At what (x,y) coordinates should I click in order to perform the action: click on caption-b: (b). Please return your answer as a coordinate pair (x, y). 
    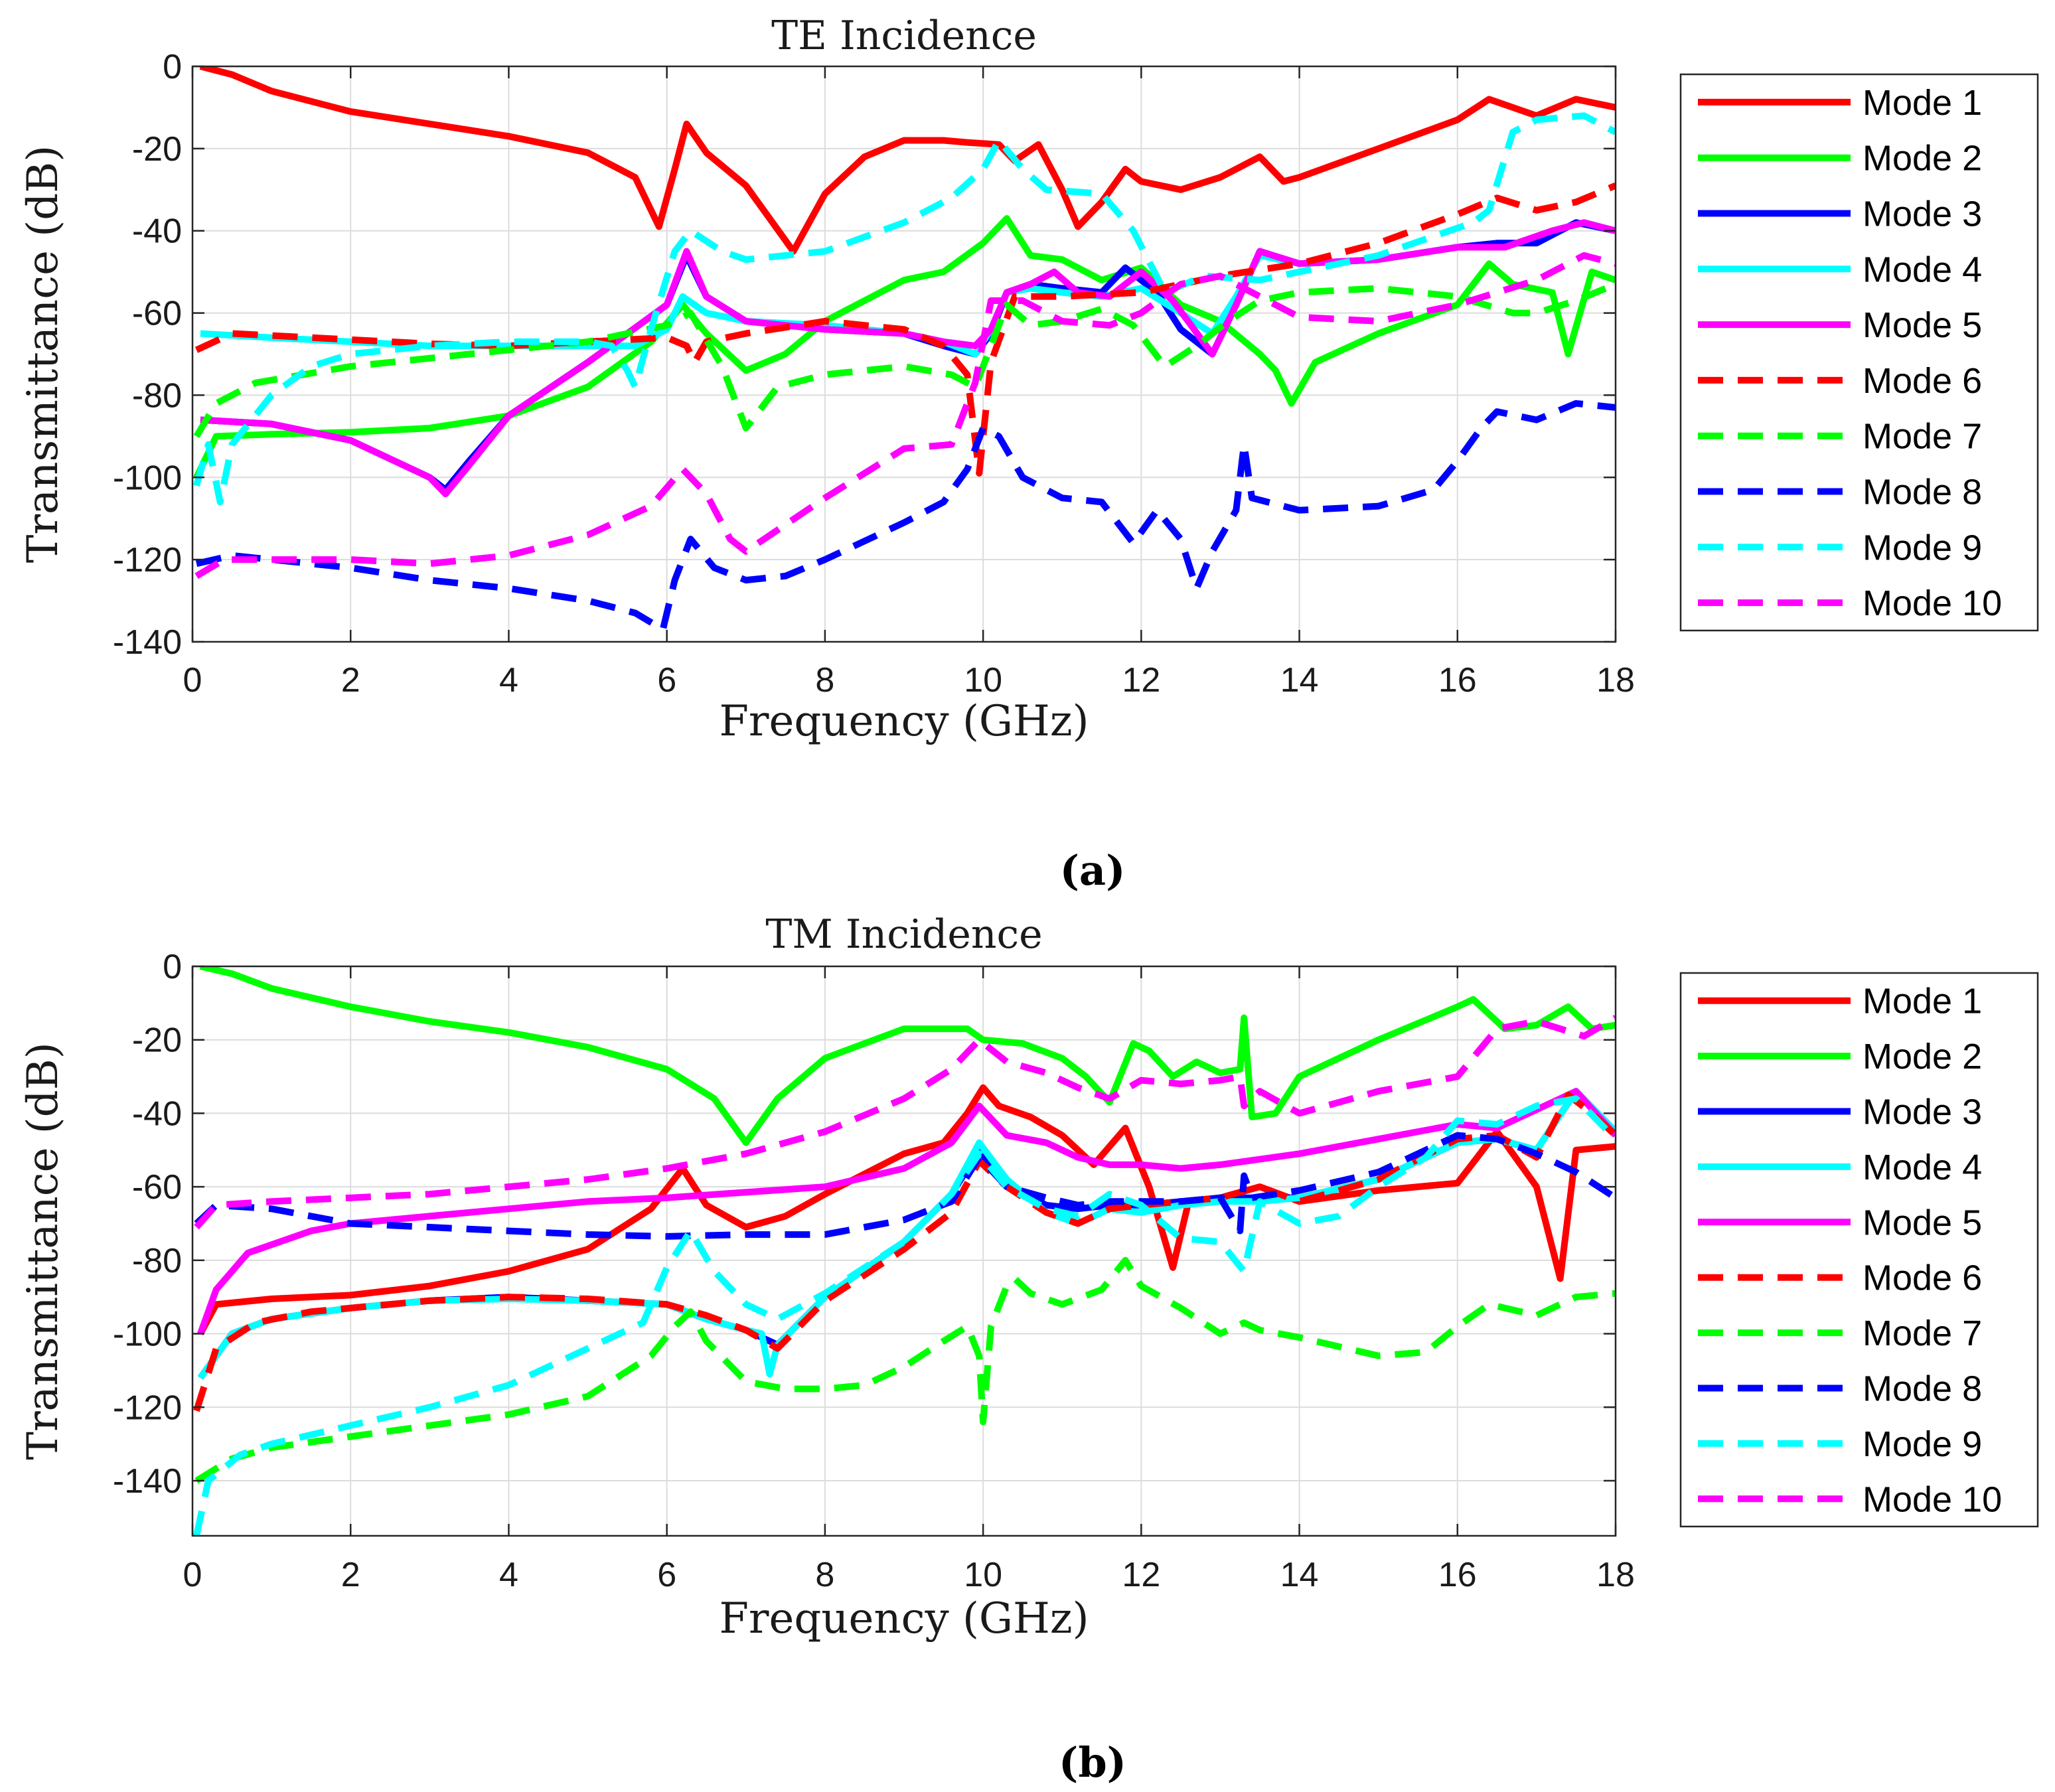
    Looking at the image, I should click on (1092, 1763).